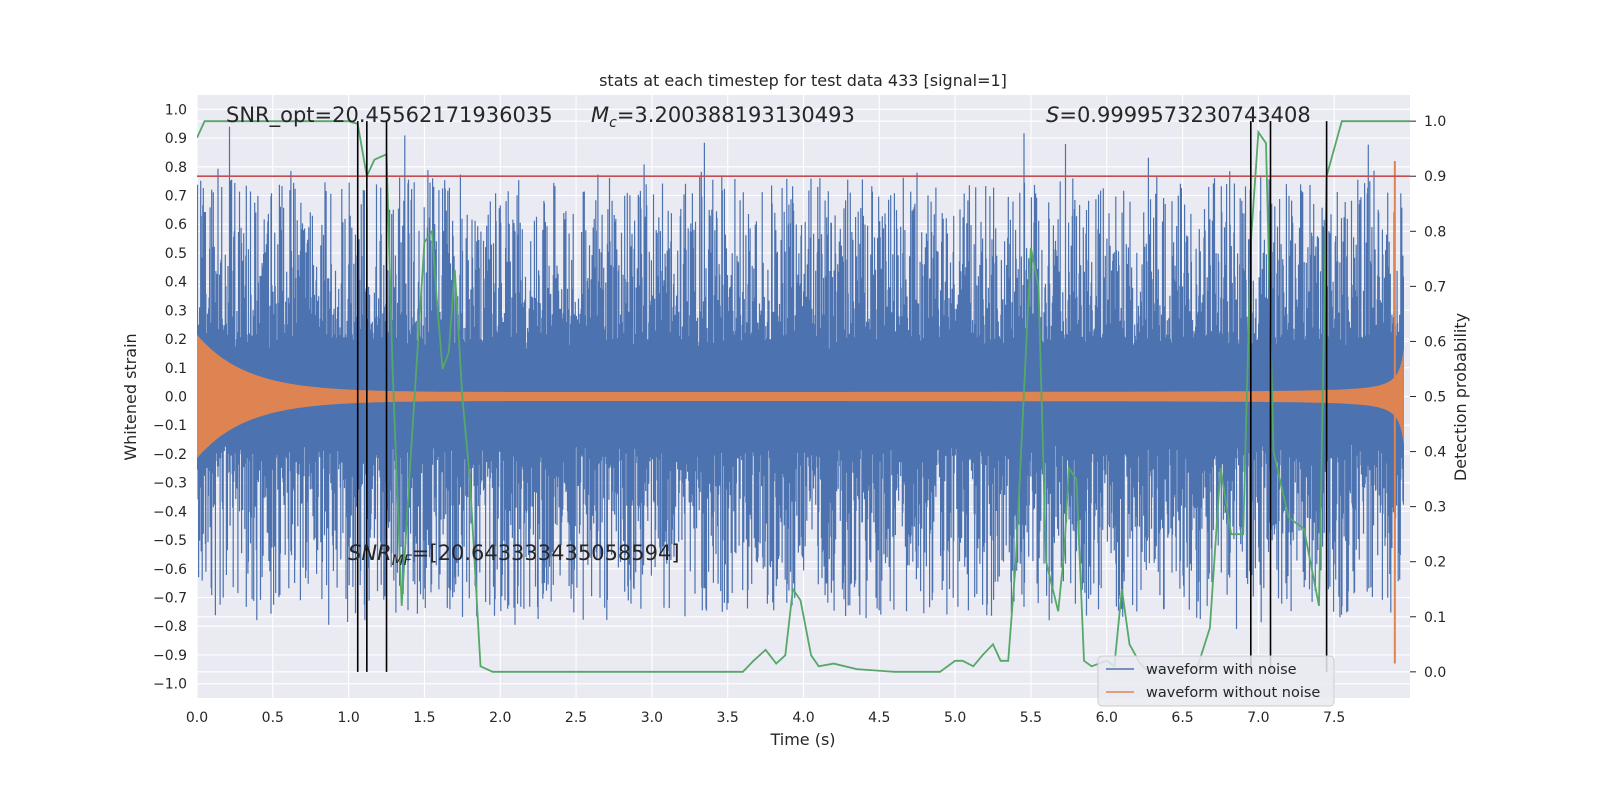 This screenshot has height=800, width=1600. What do you see at coordinates (1435, 232) in the screenshot?
I see `y2-tick-label: 0.8` at bounding box center [1435, 232].